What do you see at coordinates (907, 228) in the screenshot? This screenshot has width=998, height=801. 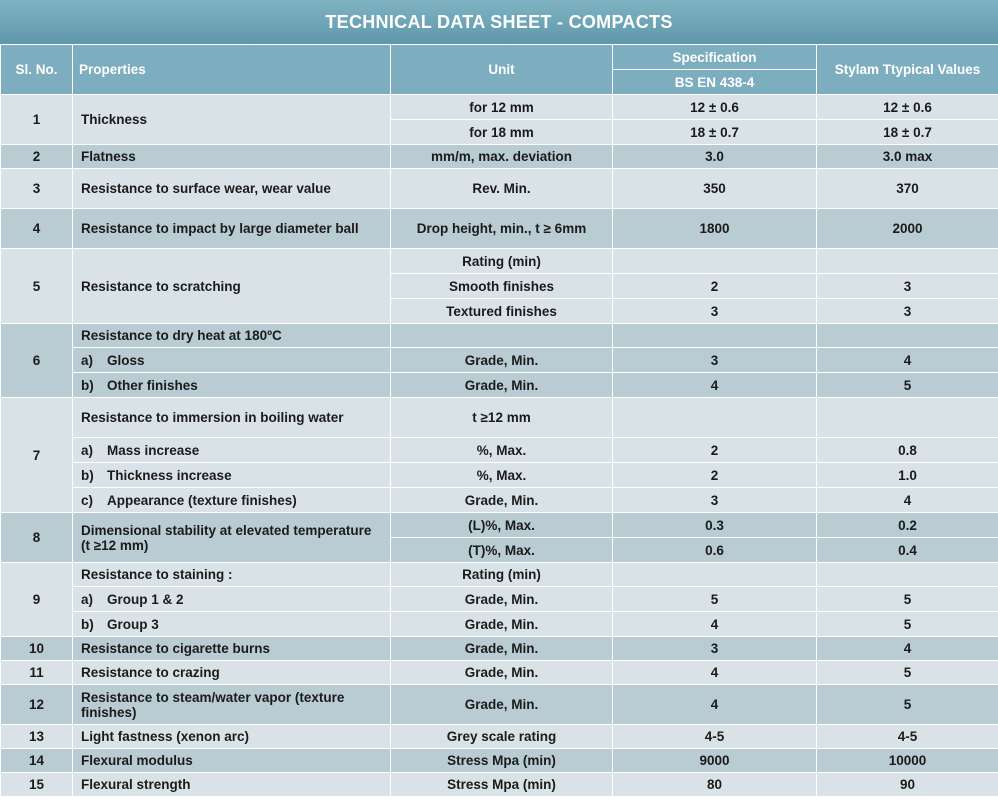 I see `value-cell: 2000` at bounding box center [907, 228].